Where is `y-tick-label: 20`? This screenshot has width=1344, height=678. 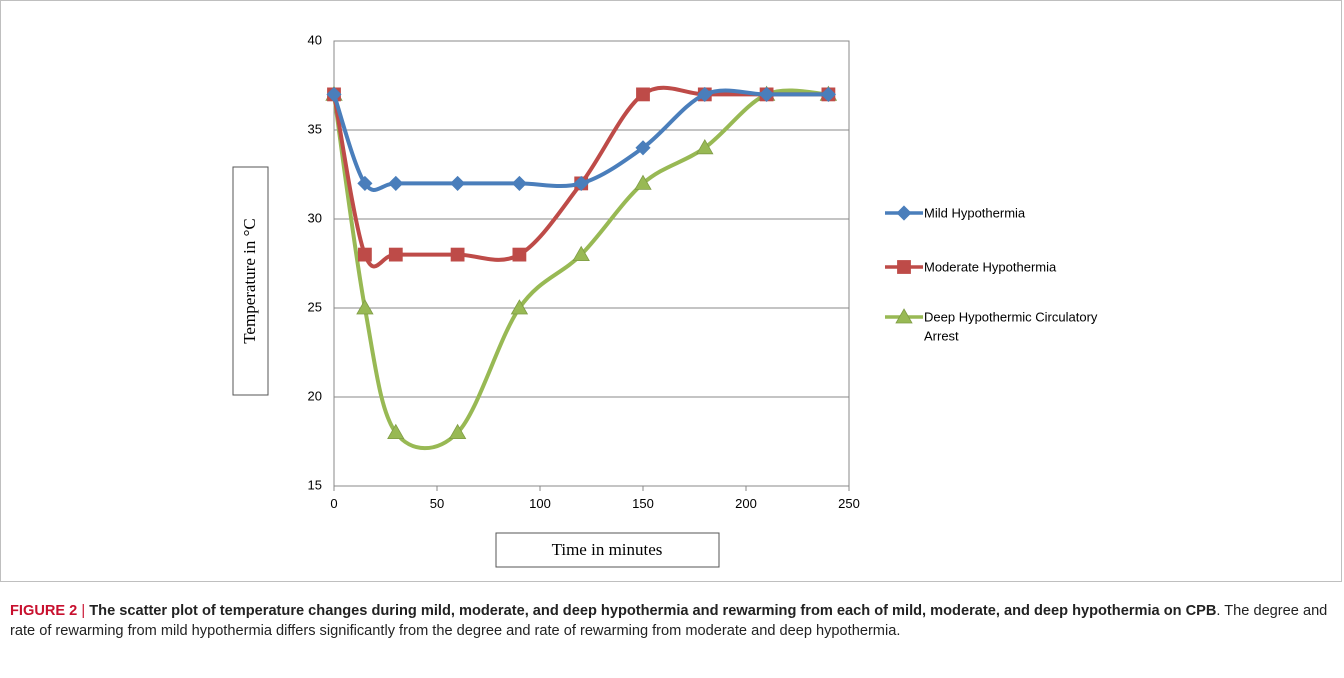
y-tick-label: 20 is located at coordinates (315, 395).